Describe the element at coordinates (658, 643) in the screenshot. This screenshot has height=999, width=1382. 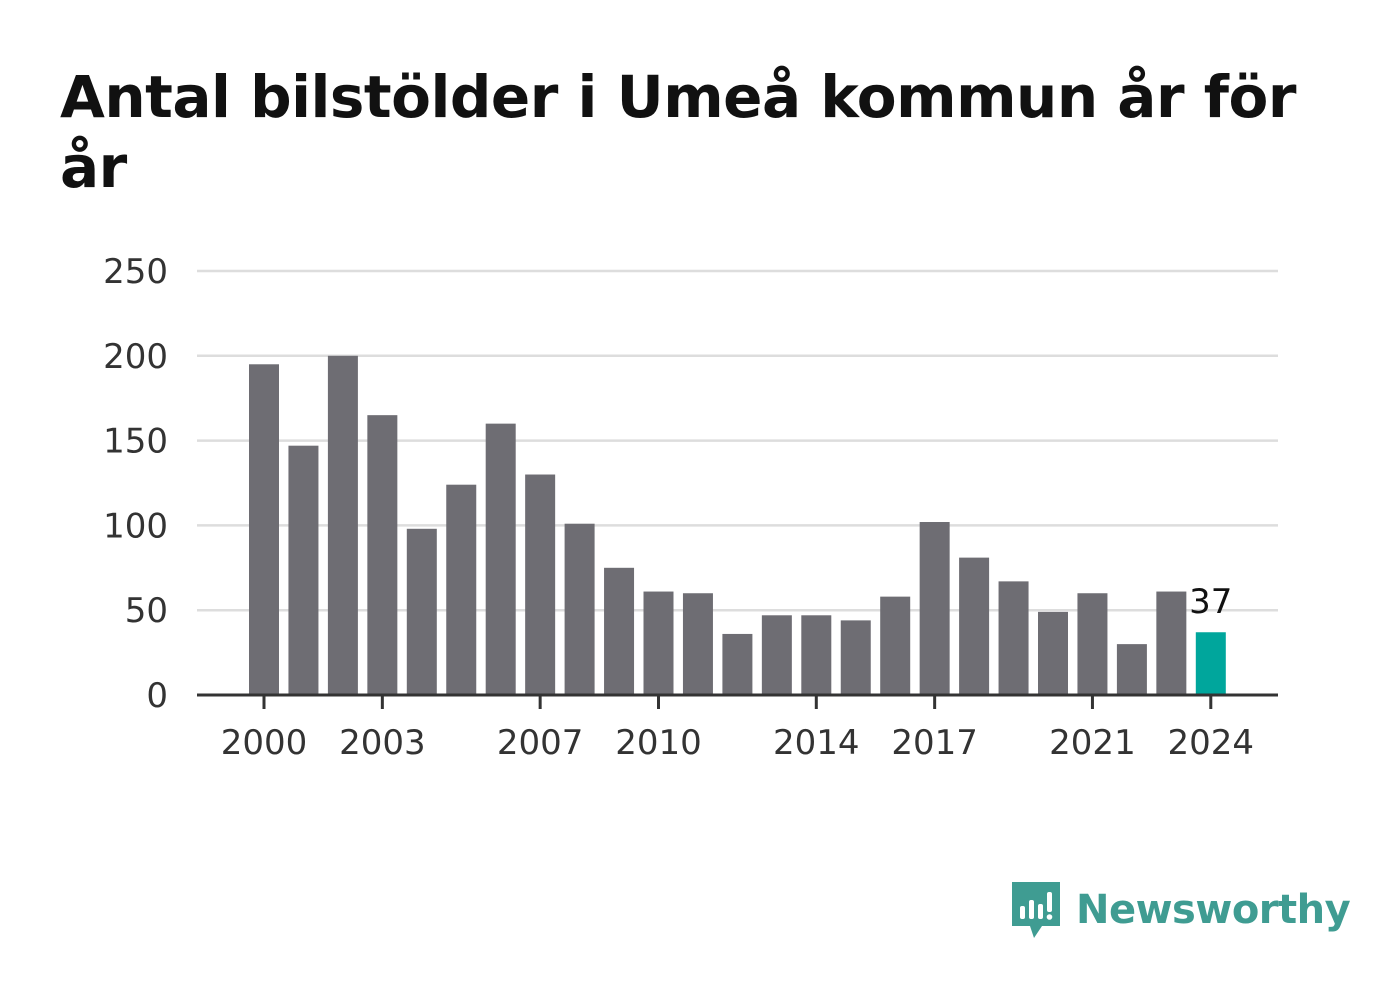
I see `bar-2010` at that location.